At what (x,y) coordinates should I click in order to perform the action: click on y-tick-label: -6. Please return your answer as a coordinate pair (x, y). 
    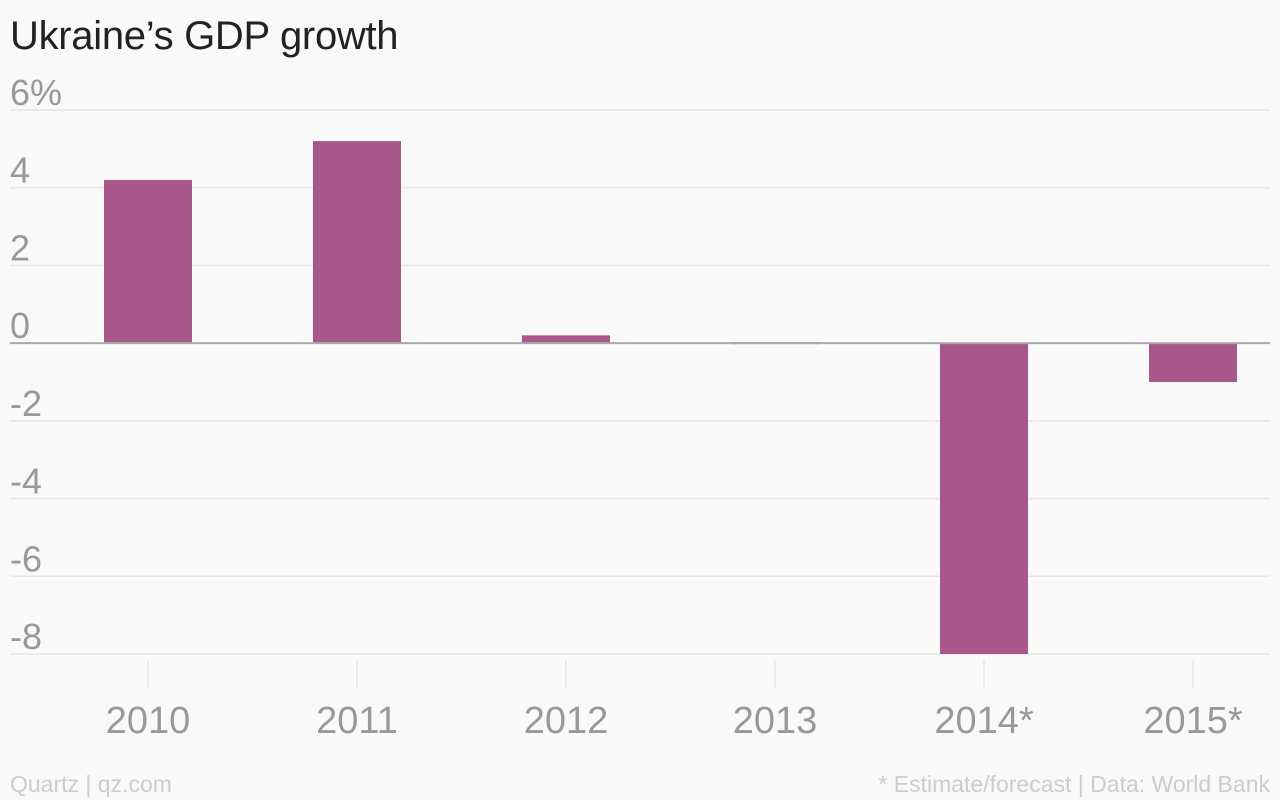
    Looking at the image, I should click on (26, 558).